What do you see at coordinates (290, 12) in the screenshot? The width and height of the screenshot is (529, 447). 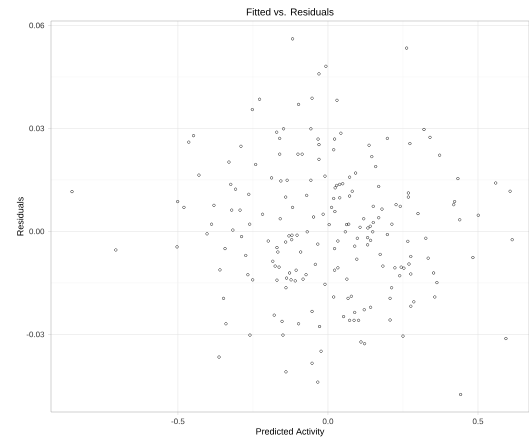 I see `chart-title: Fitted vs. Residuals` at bounding box center [290, 12].